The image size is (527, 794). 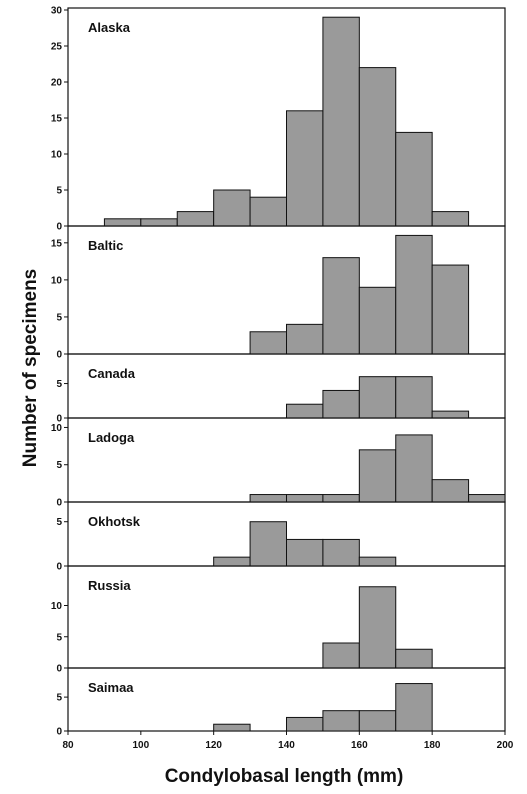 I want to click on y-tick-label: 25, so click(x=57, y=47).